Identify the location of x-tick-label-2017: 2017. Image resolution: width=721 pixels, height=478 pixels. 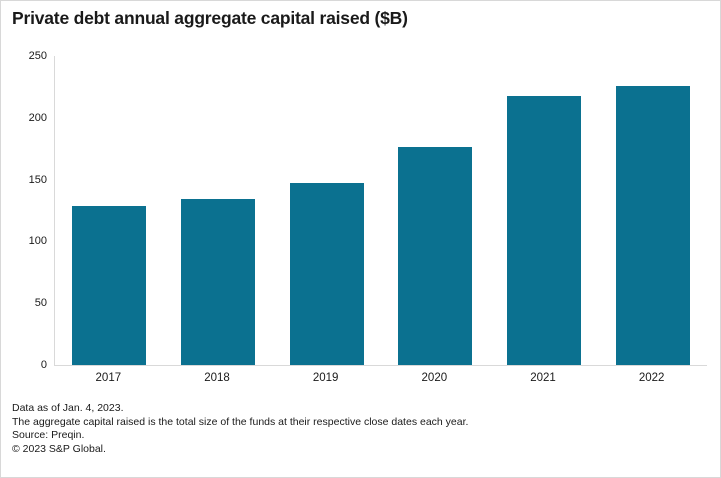
(108, 378).